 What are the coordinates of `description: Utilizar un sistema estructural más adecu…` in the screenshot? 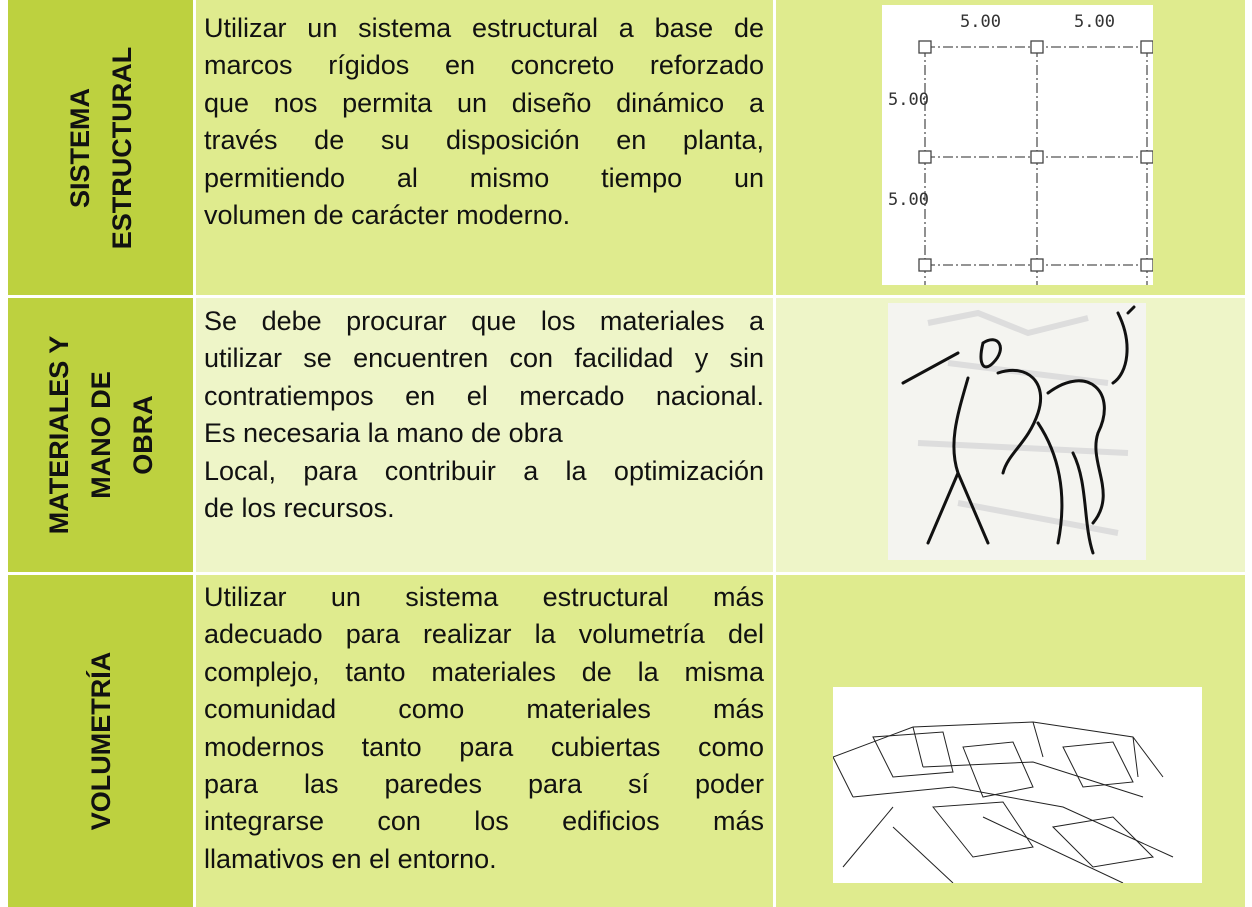 It's located at (484, 728).